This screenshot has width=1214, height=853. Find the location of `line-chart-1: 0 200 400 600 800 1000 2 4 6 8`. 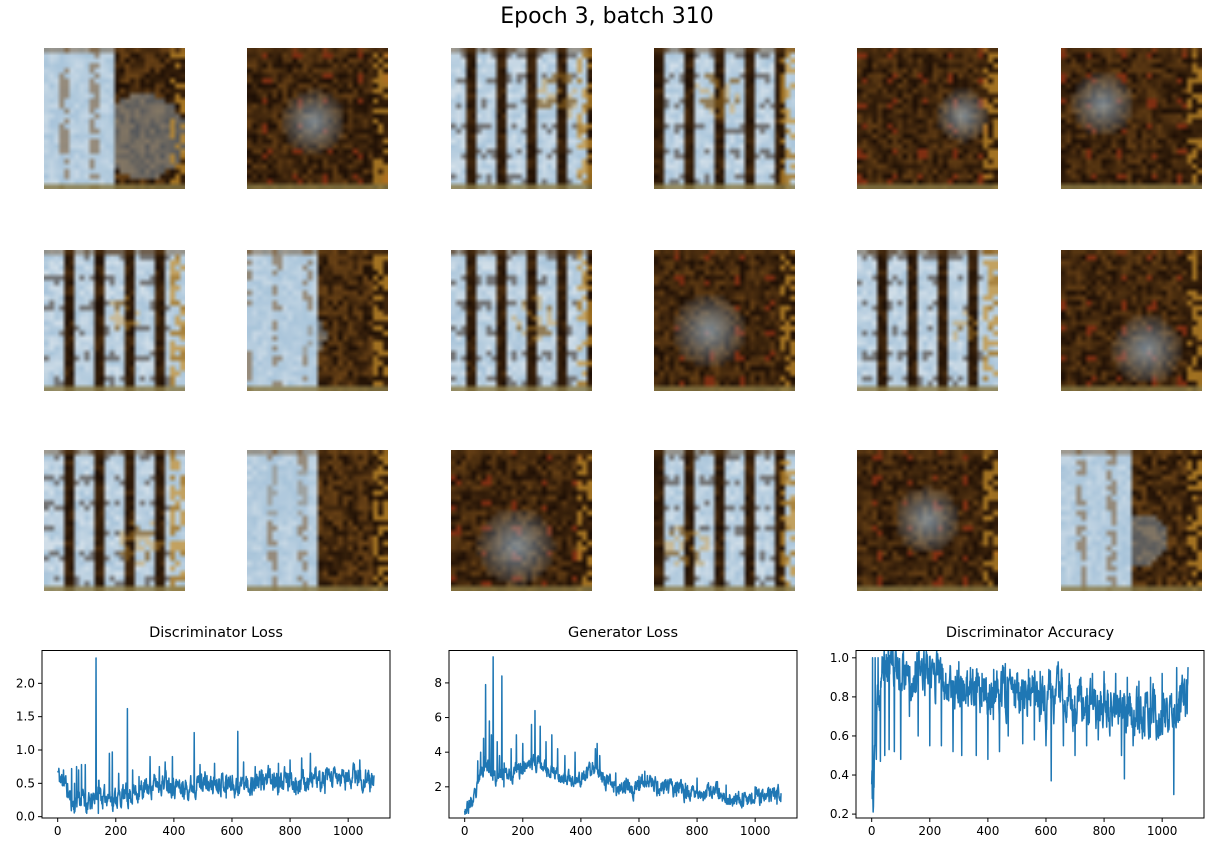

line-chart-1: 0 200 400 600 800 1000 2 4 6 8 is located at coordinates (616, 744).